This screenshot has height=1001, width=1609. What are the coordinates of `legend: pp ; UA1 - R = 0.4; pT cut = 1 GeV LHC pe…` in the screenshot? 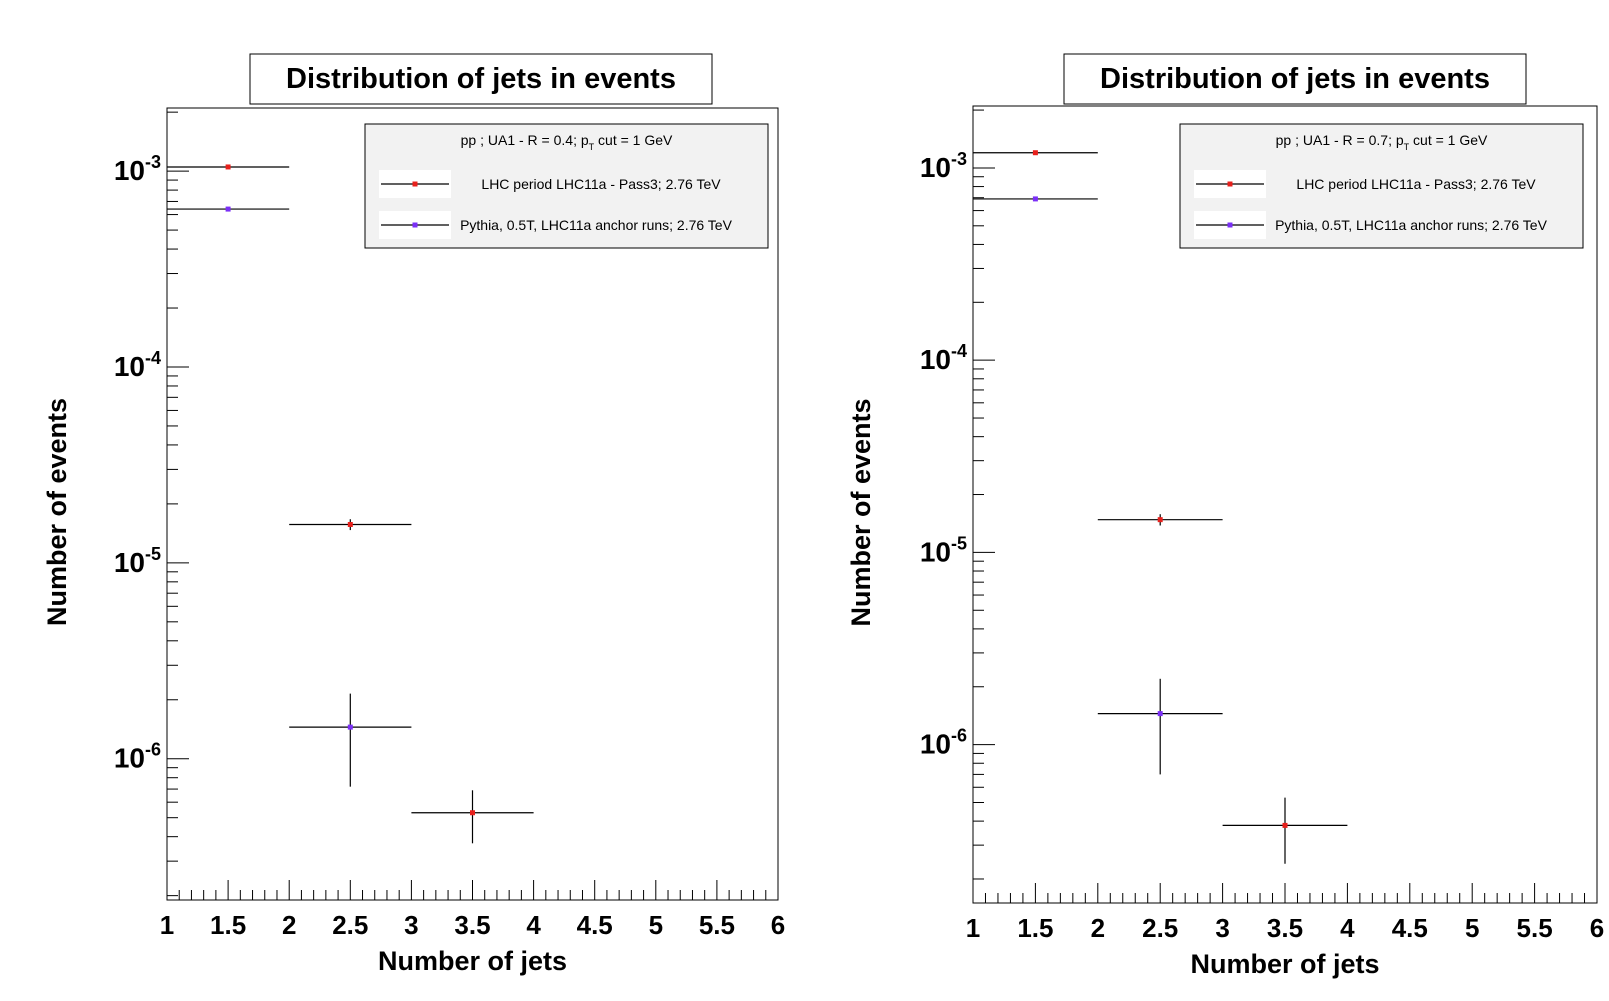 It's located at (566, 186).